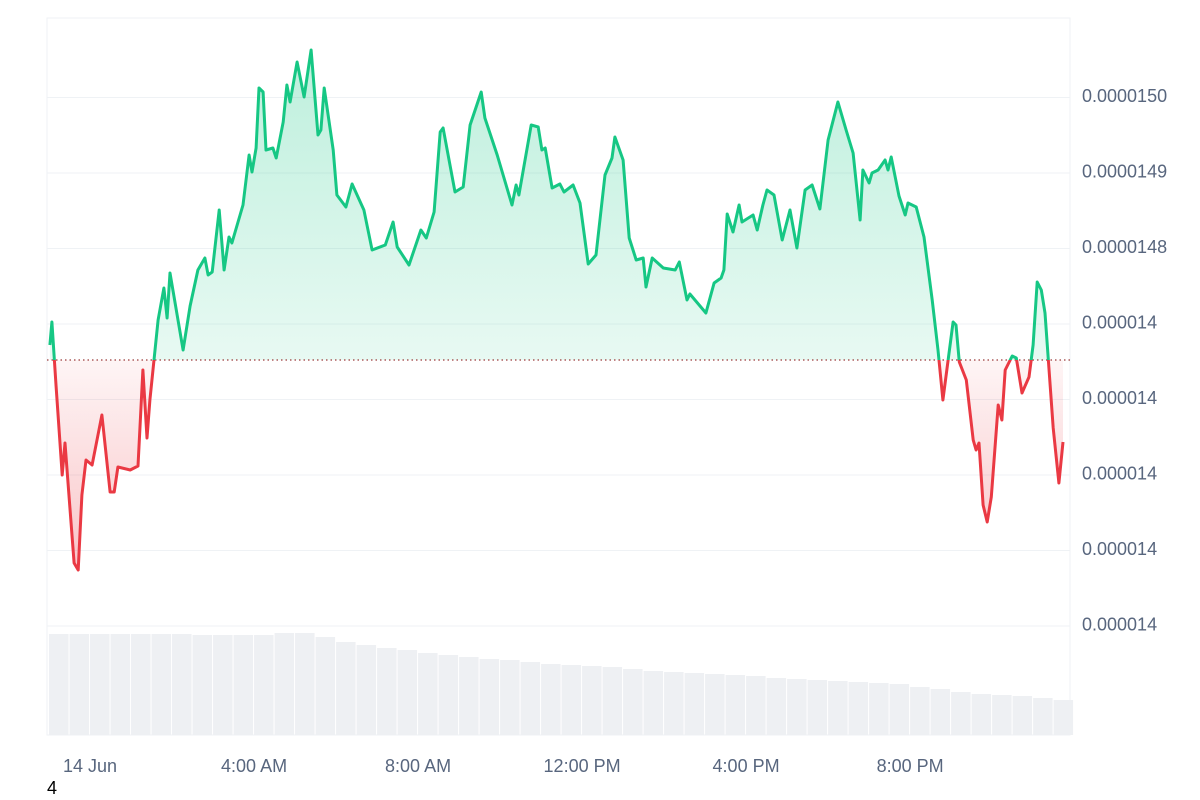 Image resolution: width=1200 pixels, height=800 pixels. Describe the element at coordinates (254, 766) in the screenshot. I see `x-tick-label: 4:00 AM` at that location.